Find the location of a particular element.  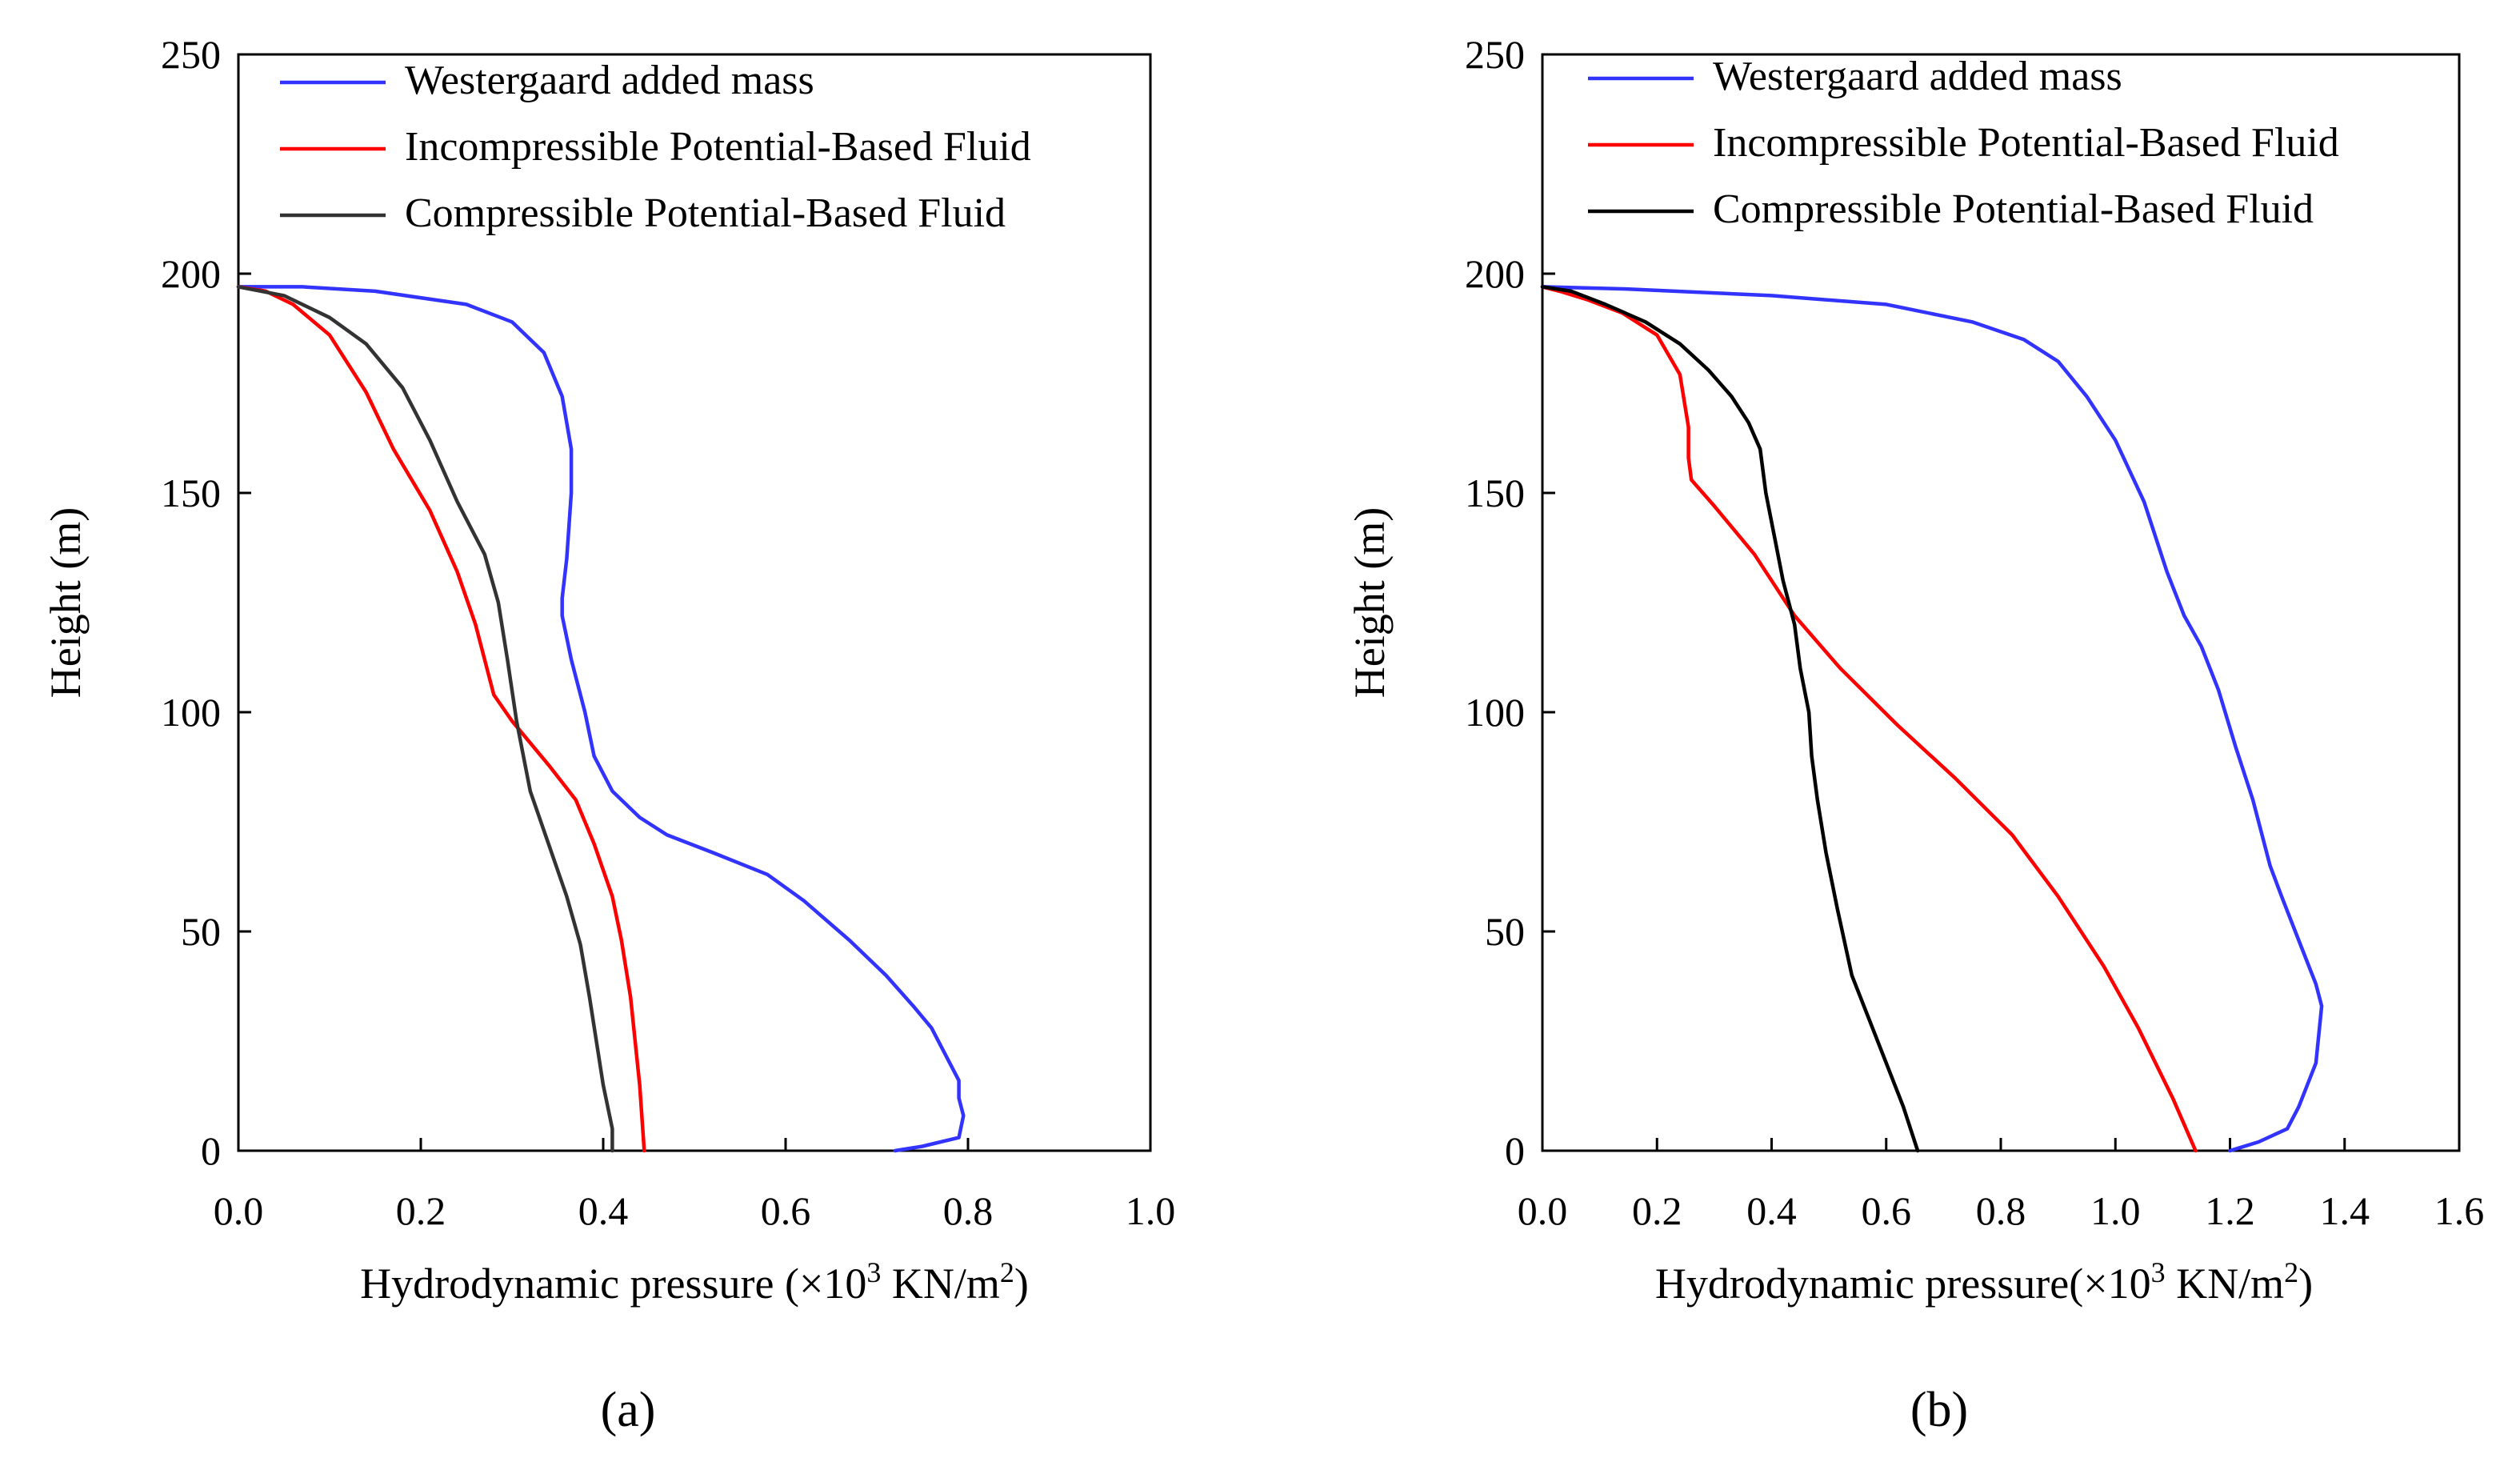

x-axis-title-a: Hydrodynamic pressure (×103 KN/m2) is located at coordinates (694, 1282).